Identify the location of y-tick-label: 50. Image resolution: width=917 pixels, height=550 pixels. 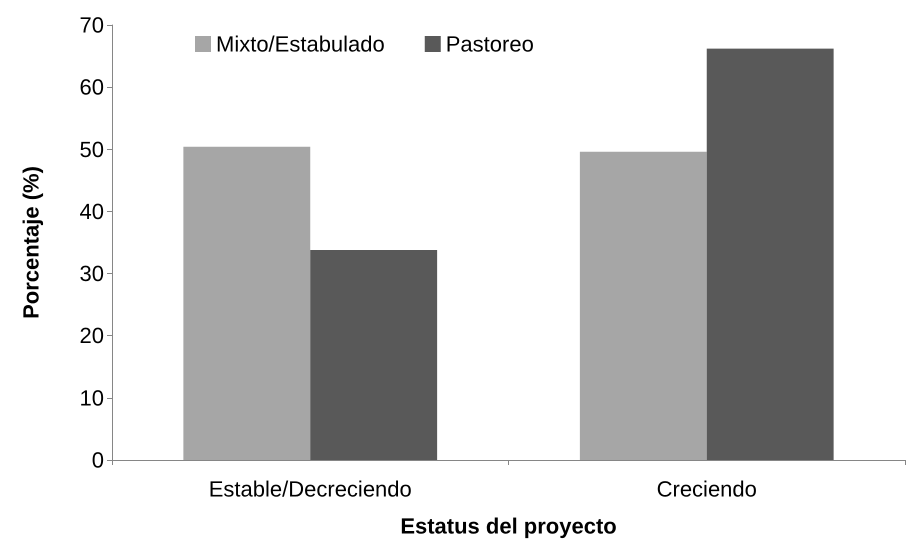
(92, 149).